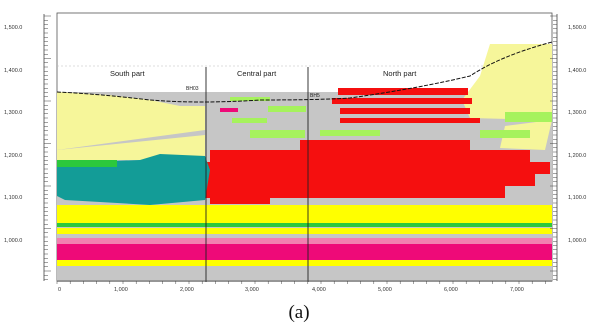 This screenshot has width=598, height=333. What do you see at coordinates (59, 290) in the screenshot?
I see `x-tick-label: 0` at bounding box center [59, 290].